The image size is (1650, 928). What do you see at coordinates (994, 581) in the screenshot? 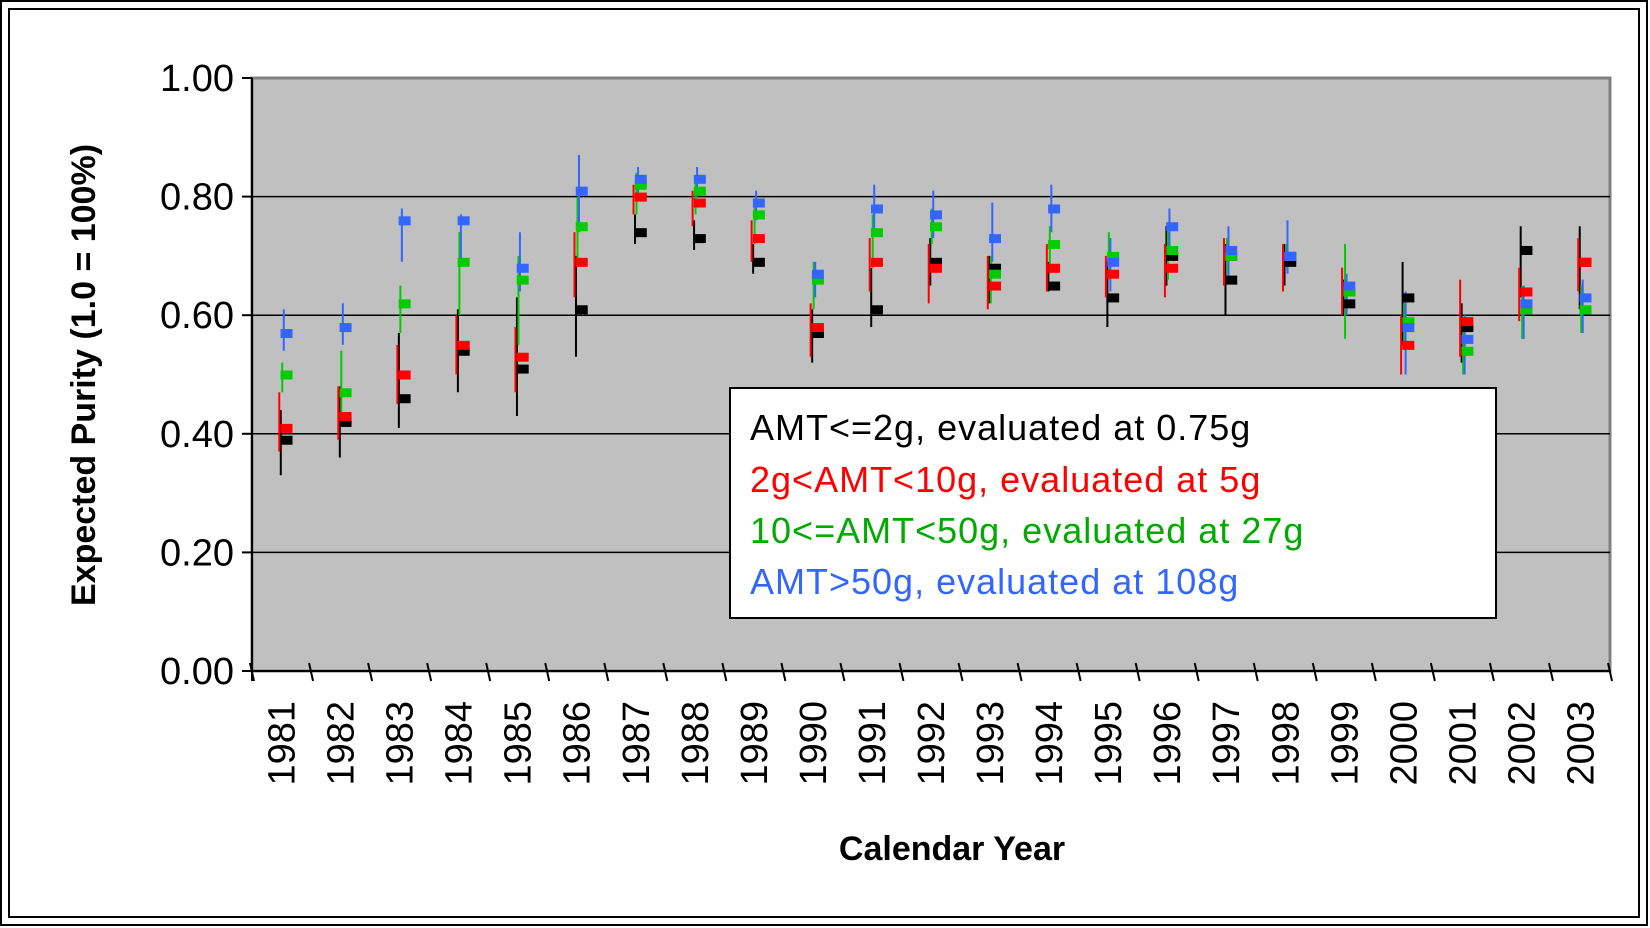
I see `legend-entry-amt-gt-50g: AMT>50g, evaluated at 108g` at bounding box center [994, 581].